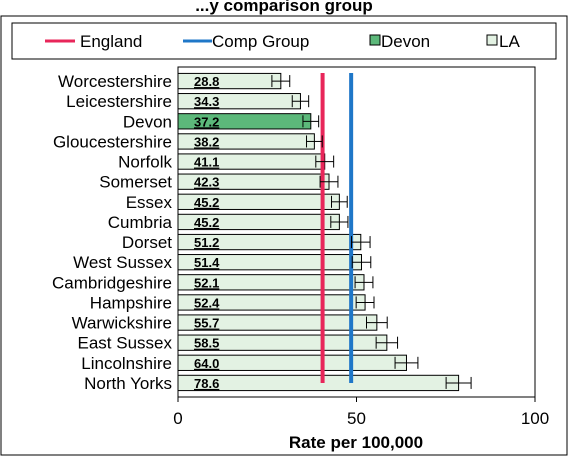 The width and height of the screenshot is (569, 456). Describe the element at coordinates (206, 141) in the screenshot. I see `value-label-gloucestershire: 38.2` at that location.